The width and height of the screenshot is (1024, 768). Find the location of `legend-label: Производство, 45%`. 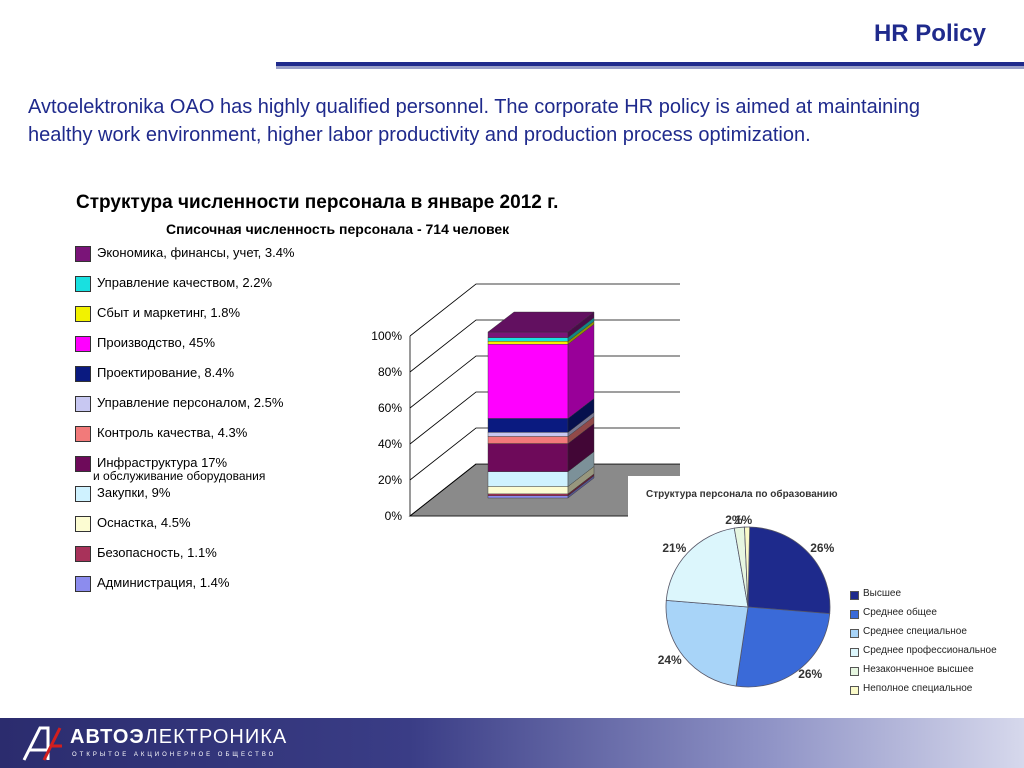

legend-label: Производство, 45% is located at coordinates (156, 342).